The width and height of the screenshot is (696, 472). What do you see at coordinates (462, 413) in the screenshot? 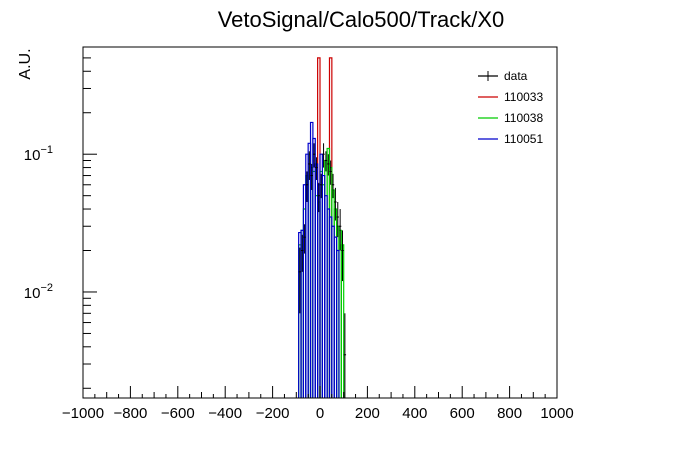
I see `x-tick-label: 600` at bounding box center [462, 413].